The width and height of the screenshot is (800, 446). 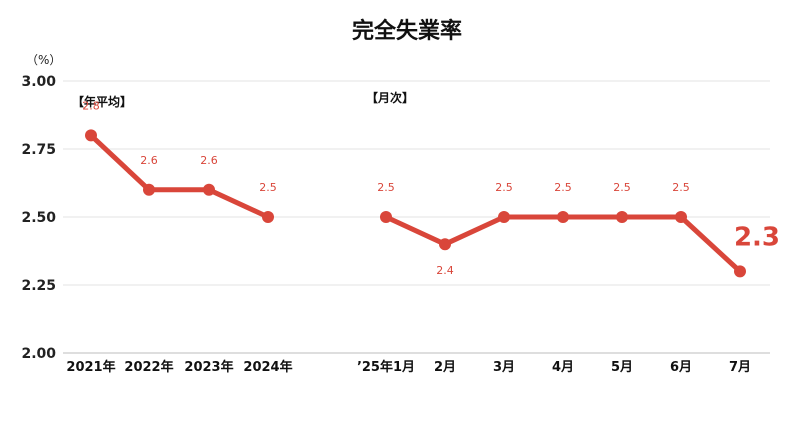 What do you see at coordinates (407, 31) in the screenshot?
I see `chart-title: 完全失業率` at bounding box center [407, 31].